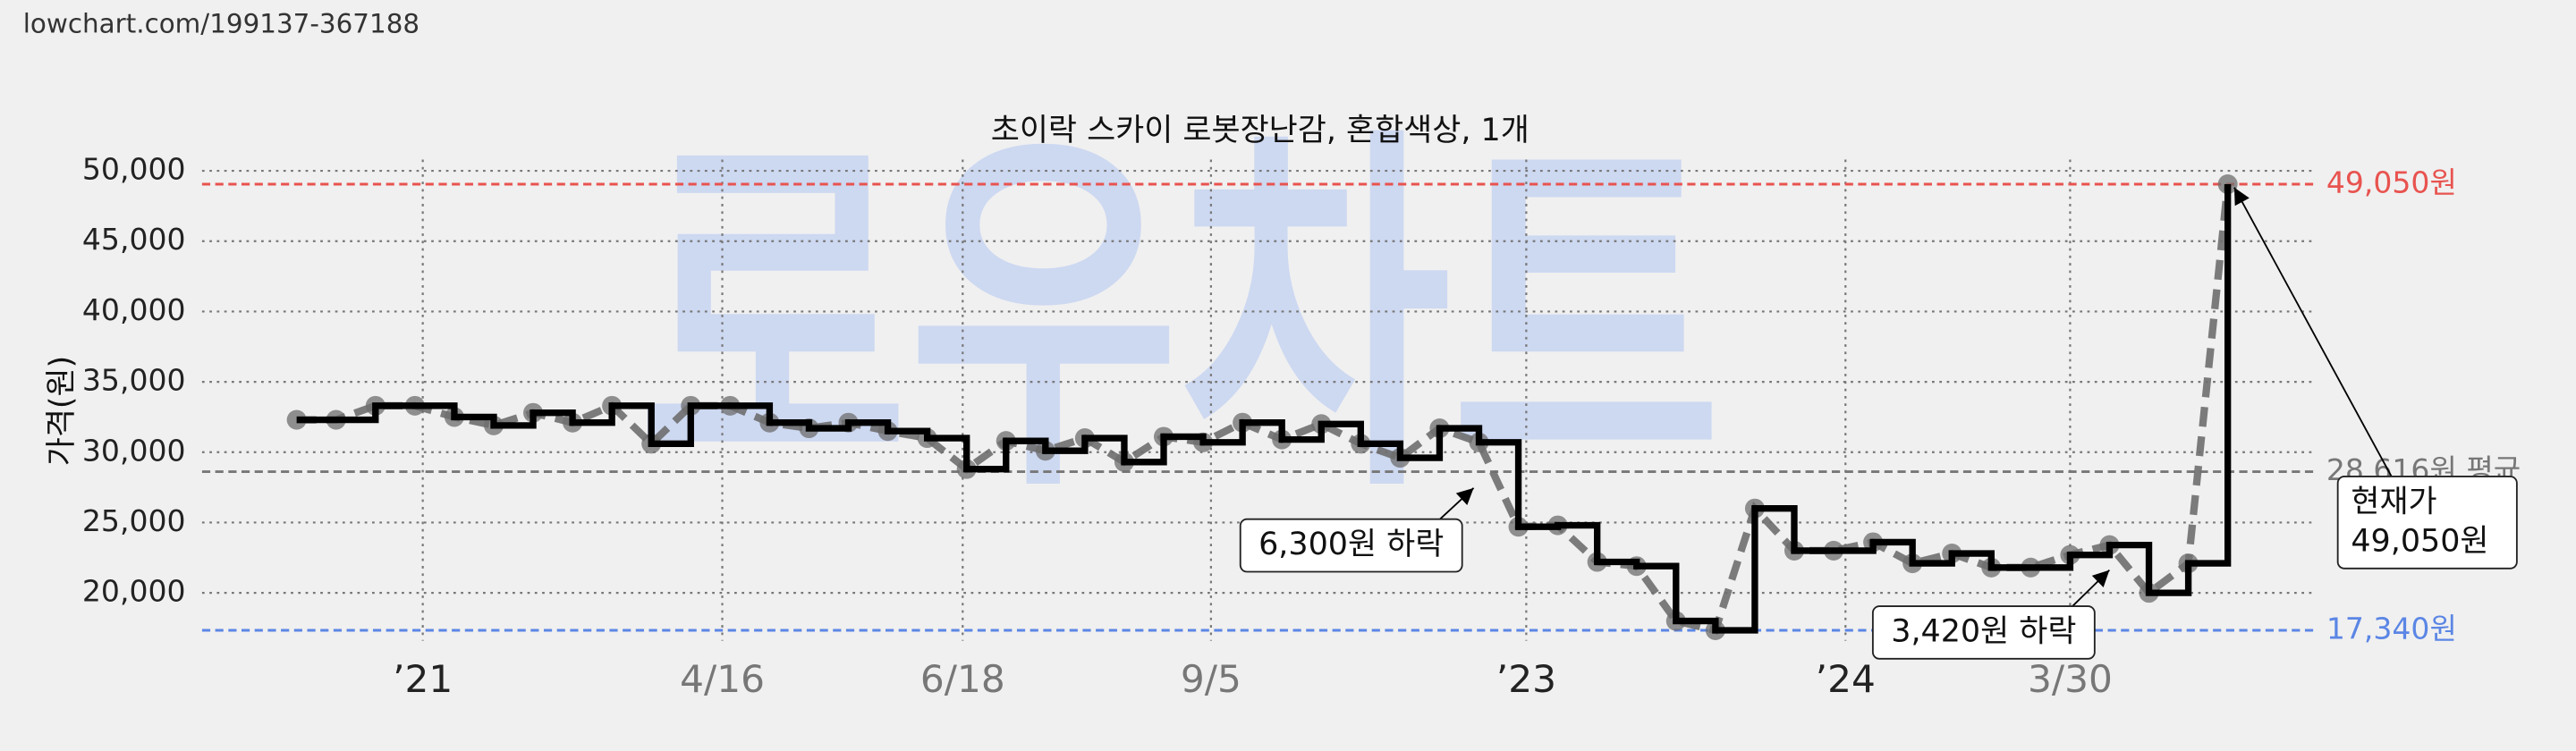  What do you see at coordinates (962, 679) in the screenshot?
I see `x-tick-label: 6/18` at bounding box center [962, 679].